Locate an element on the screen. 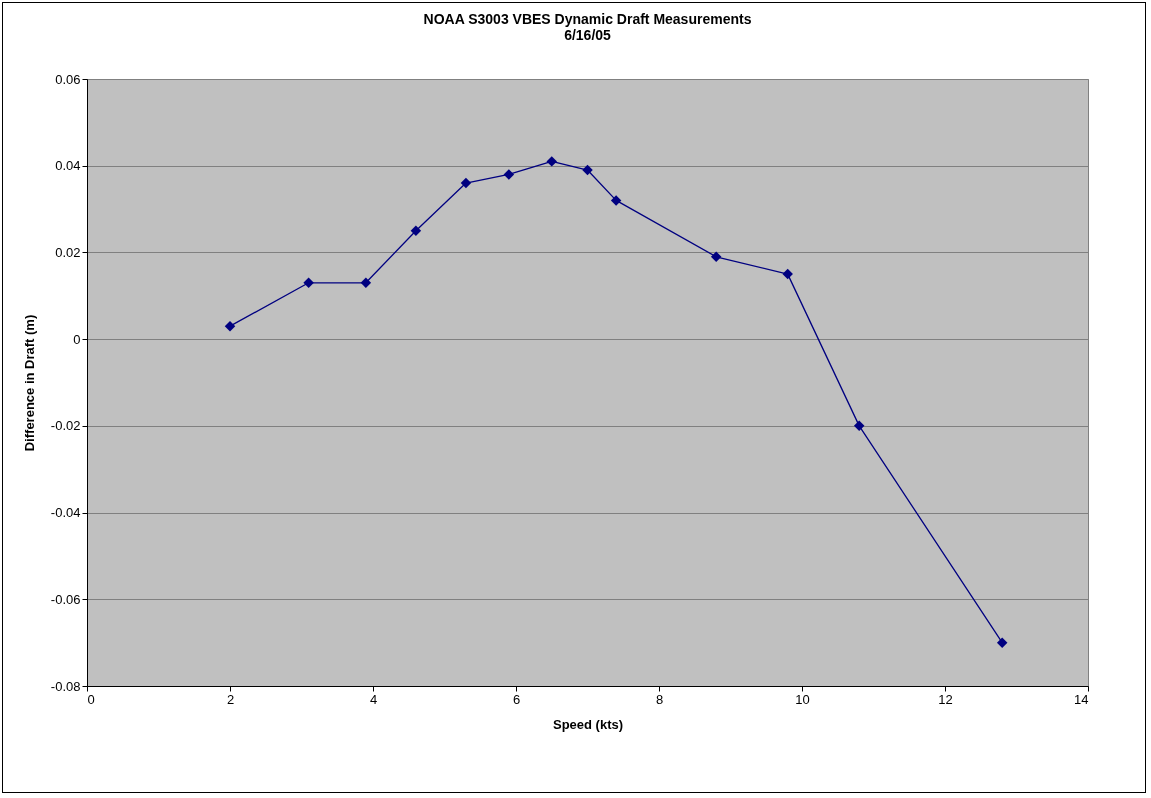 This screenshot has width=1151, height=798. x-tick-label: 4 is located at coordinates (373, 699).